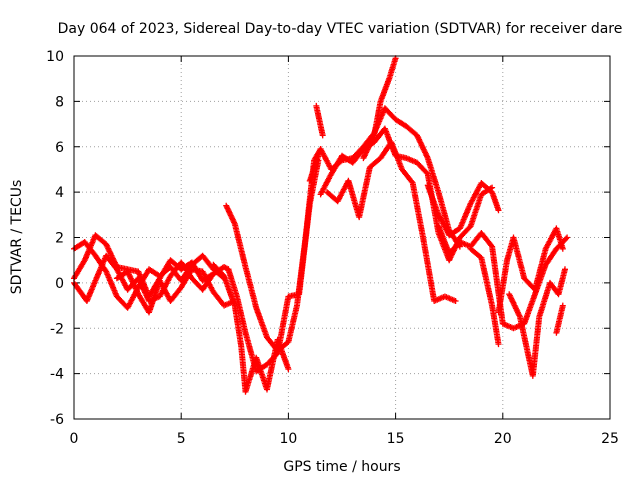 This screenshot has width=640, height=480. What do you see at coordinates (288, 439) in the screenshot?
I see `x-tick-label: 10` at bounding box center [288, 439].